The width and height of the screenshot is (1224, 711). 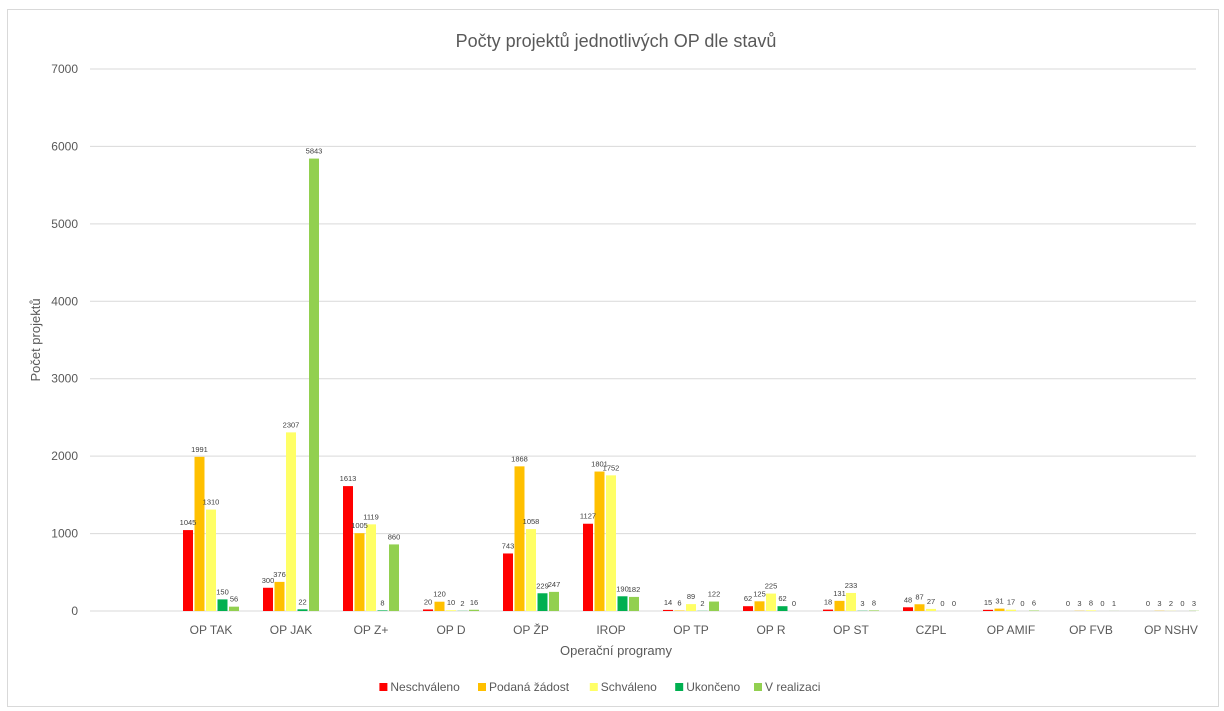 I want to click on category-label: OP AMIF, so click(x=1011, y=630).